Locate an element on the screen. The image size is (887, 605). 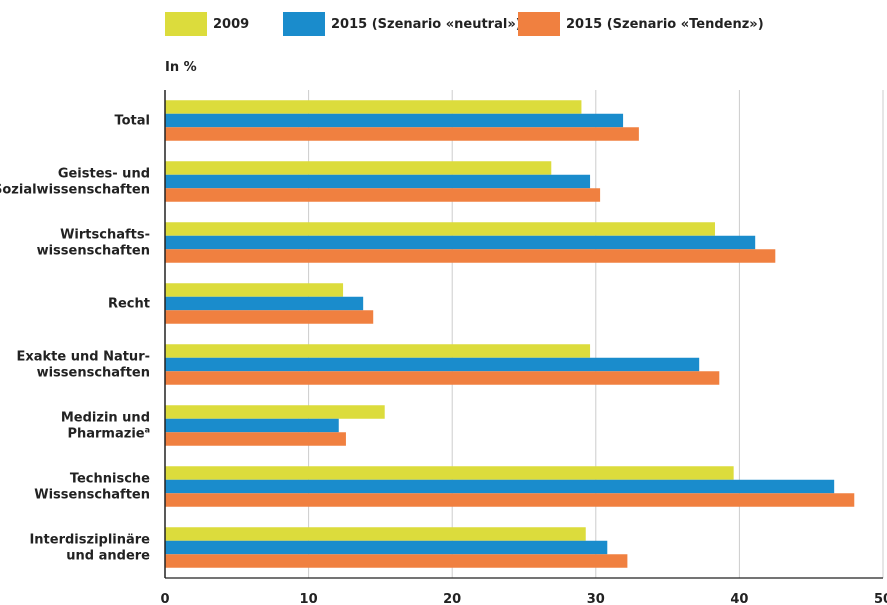
legend-item-2009: 2009 is located at coordinates (207, 24).